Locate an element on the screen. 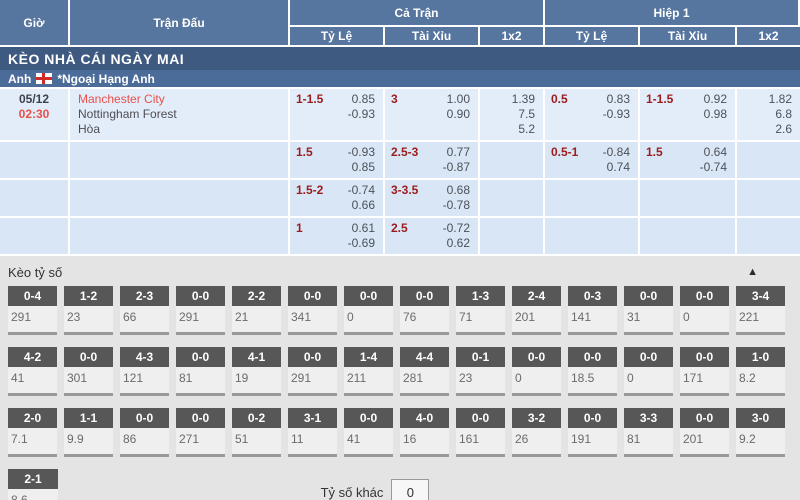 The height and width of the screenshot is (500, 800). odds-value: 0.77 is located at coordinates (458, 152).